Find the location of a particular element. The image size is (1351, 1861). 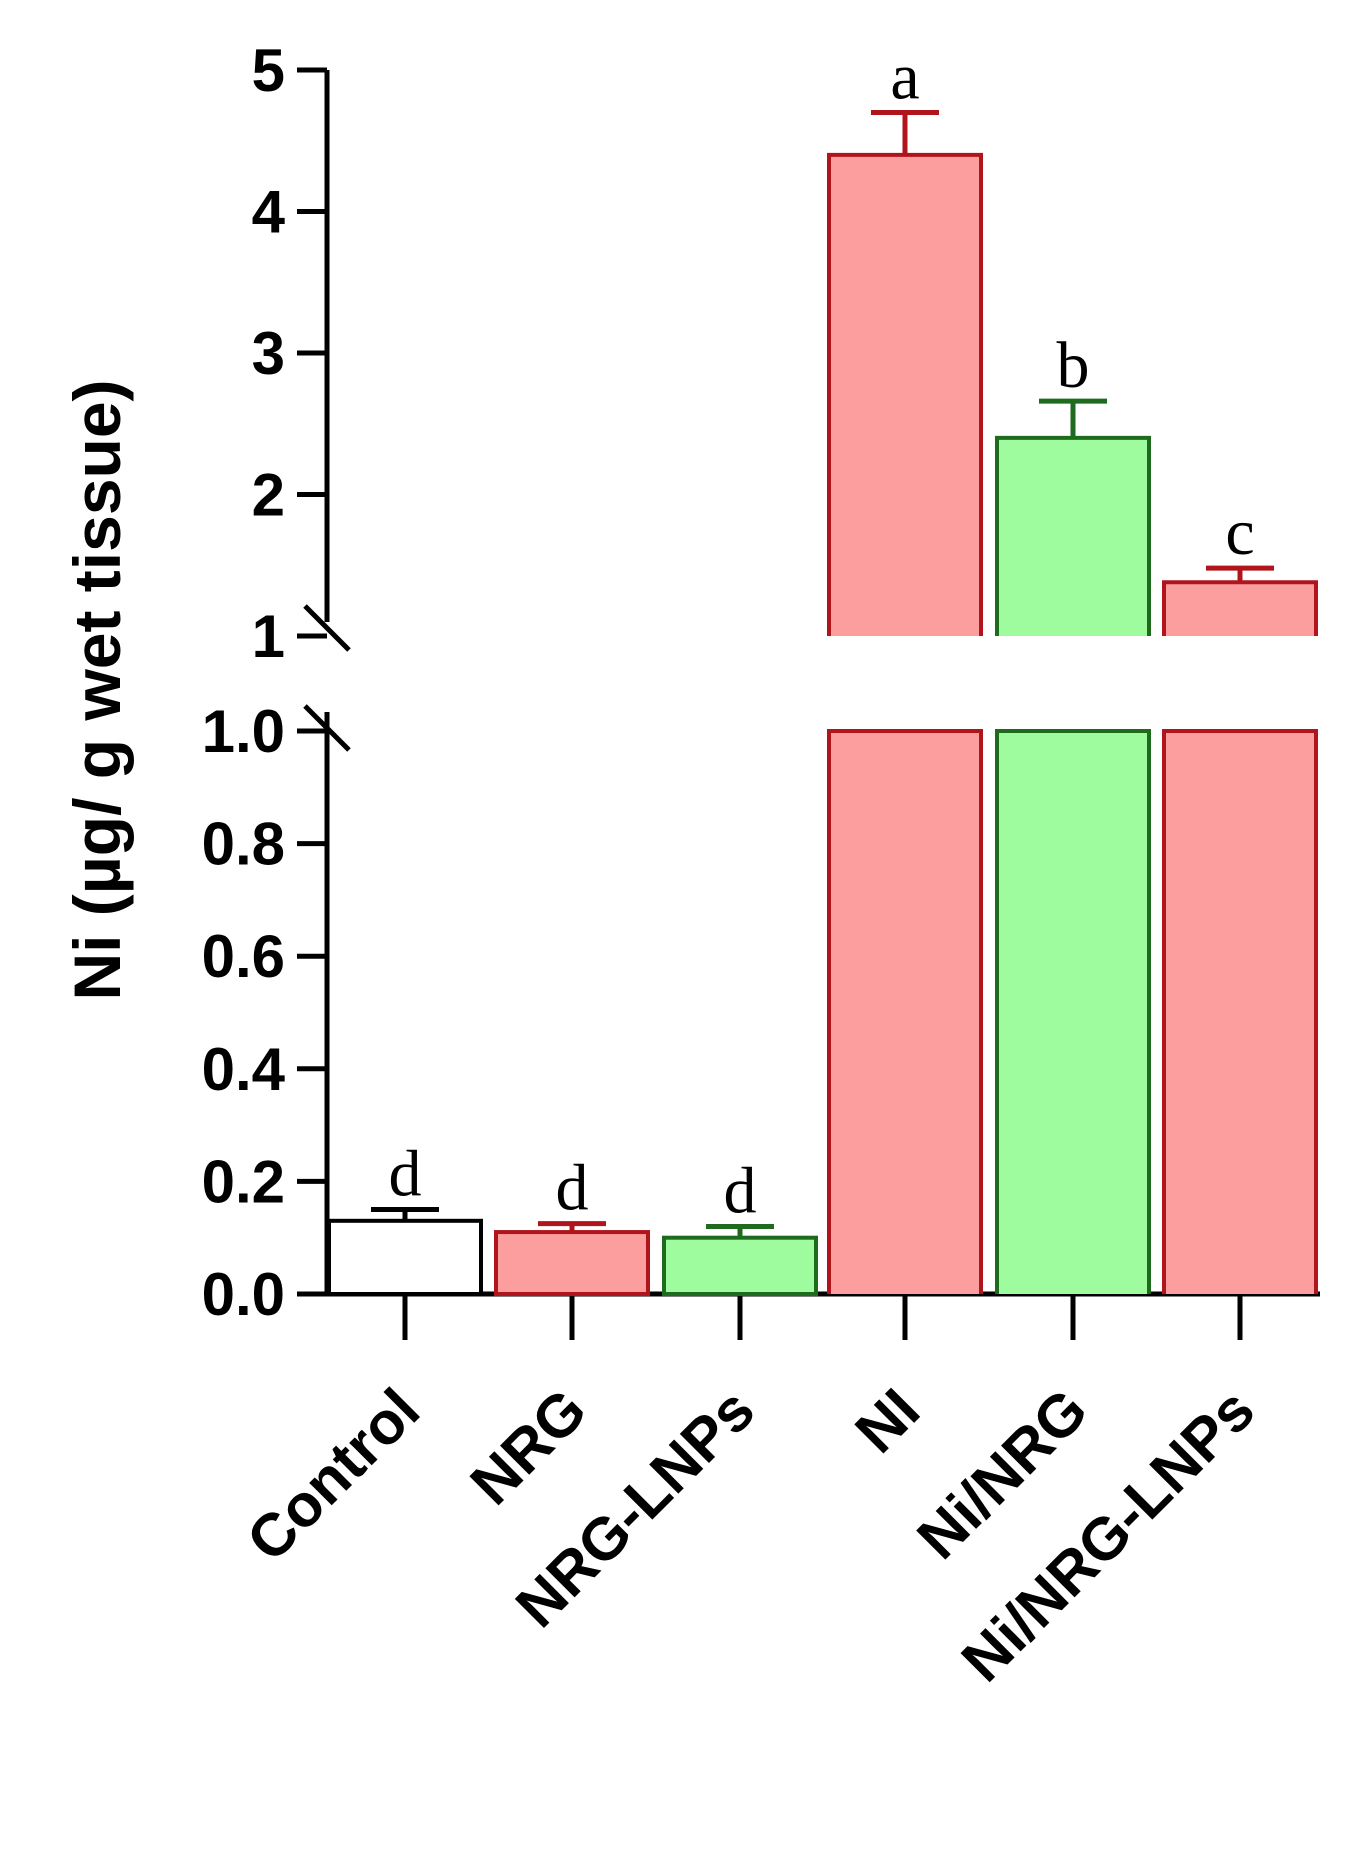

x-tick-label: Control is located at coordinates (333, 1475).